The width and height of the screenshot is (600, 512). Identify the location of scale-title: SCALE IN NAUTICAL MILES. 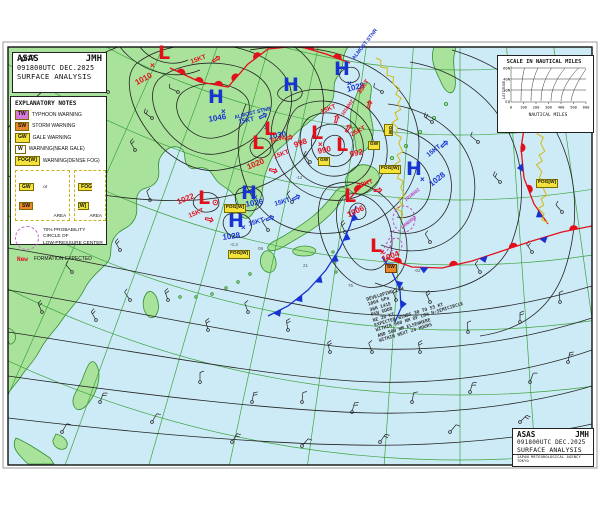
(544, 62).